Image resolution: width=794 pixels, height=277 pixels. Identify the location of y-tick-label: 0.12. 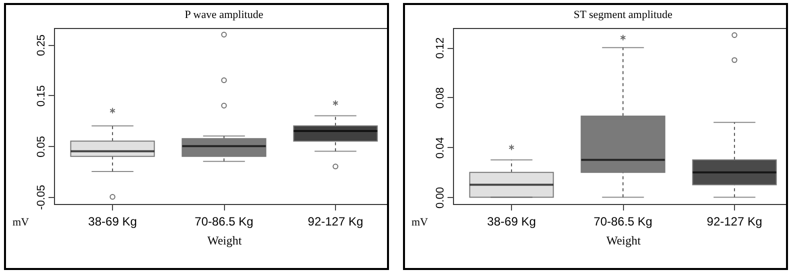
(440, 48).